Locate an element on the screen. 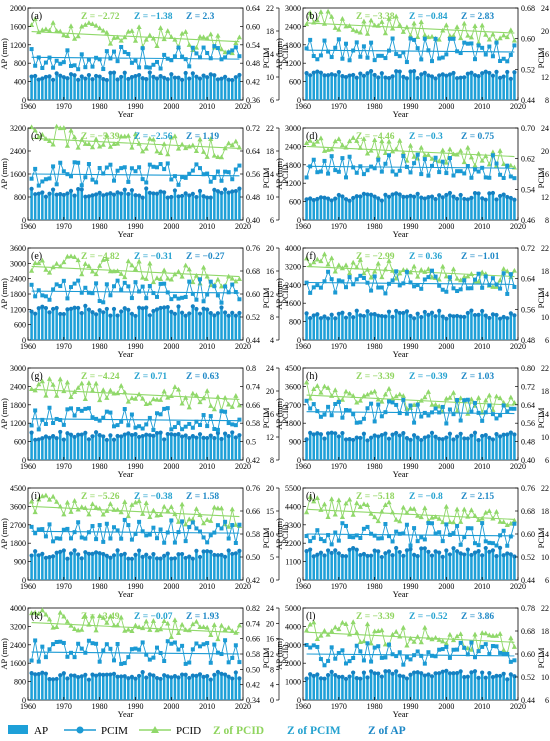 The image size is (550, 741). z-ap-annotation: Z = −0.27 is located at coordinates (205, 257).